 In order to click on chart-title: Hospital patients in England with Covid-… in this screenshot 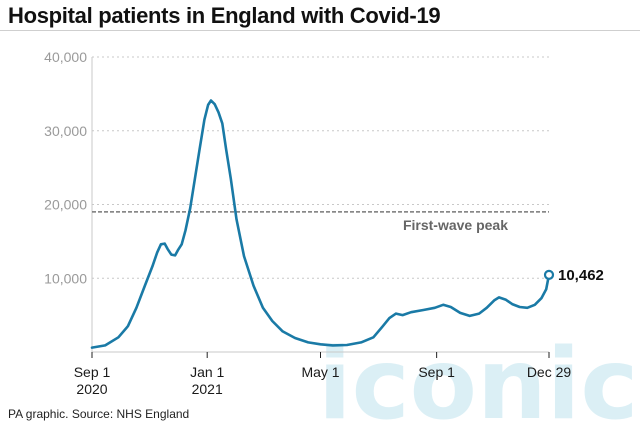, I will do `click(224, 15)`.